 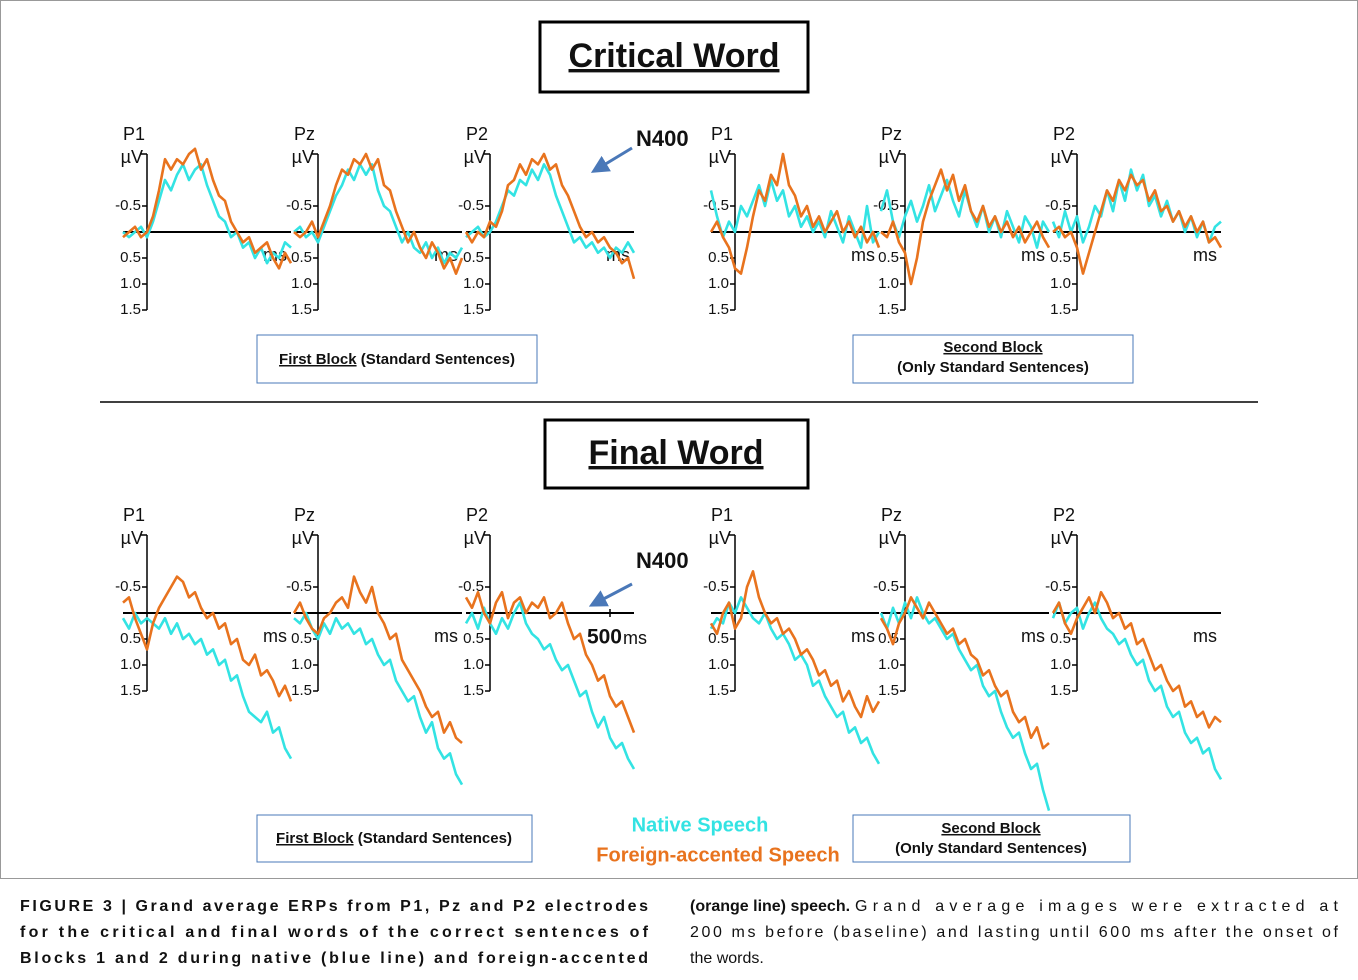 What do you see at coordinates (717, 855) in the screenshot?
I see `legend-entry: Foreign-accented Speech` at bounding box center [717, 855].